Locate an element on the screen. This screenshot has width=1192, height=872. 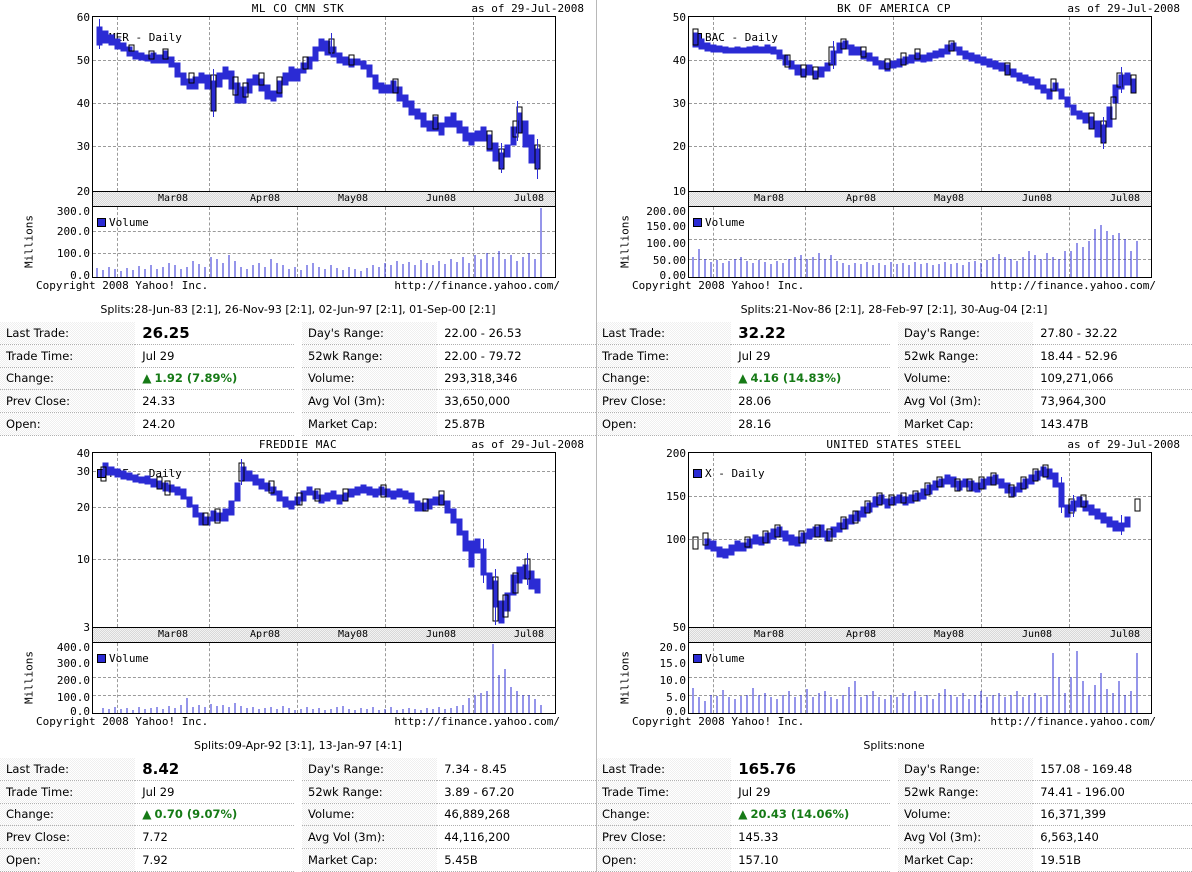
volume-tick: 100.0 is located at coordinates (73, 697).